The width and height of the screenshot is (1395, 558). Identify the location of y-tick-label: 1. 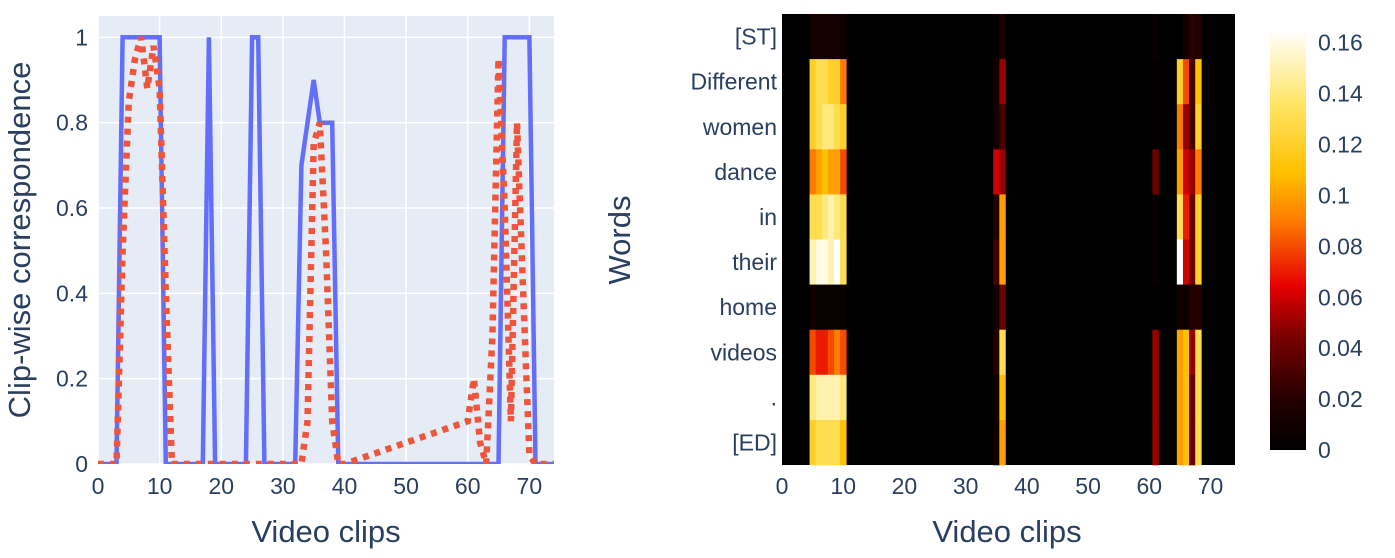
(81, 37).